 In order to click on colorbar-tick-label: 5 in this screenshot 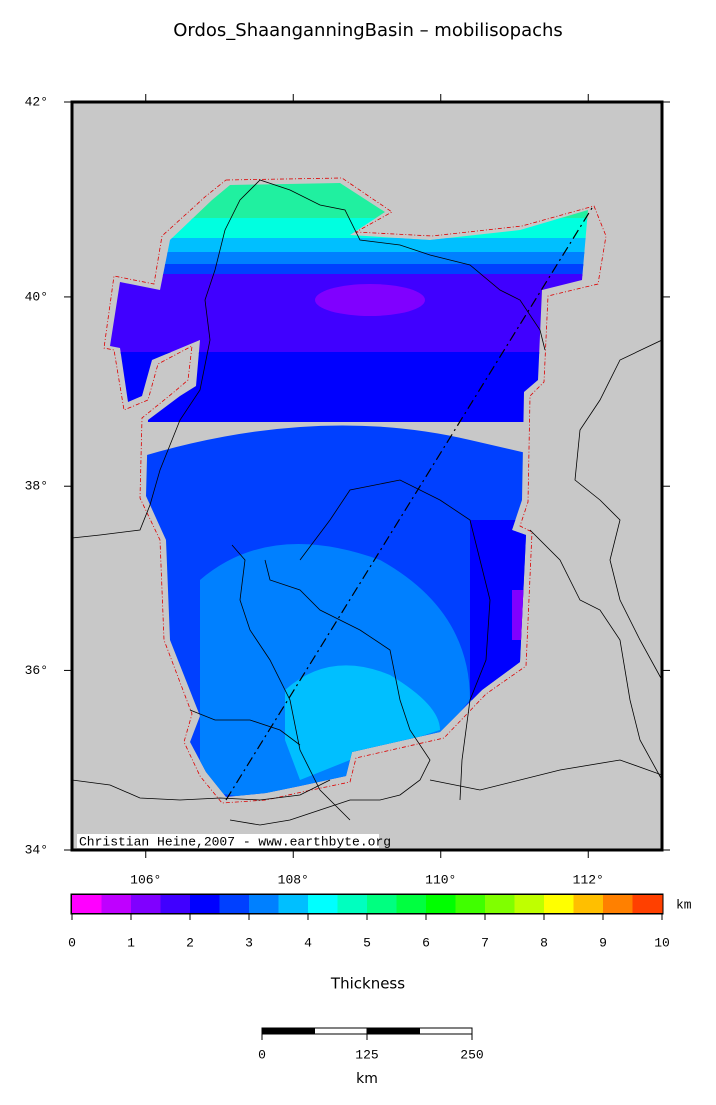, I will do `click(367, 942)`.